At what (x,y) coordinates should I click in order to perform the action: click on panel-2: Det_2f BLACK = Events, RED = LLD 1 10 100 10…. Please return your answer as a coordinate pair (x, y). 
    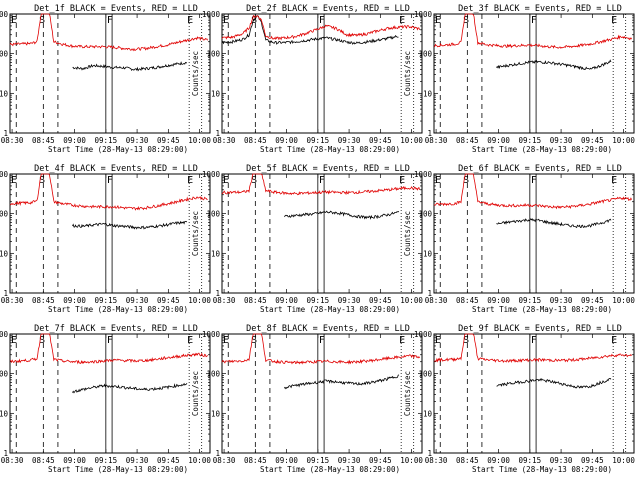
    Looking at the image, I should click on (307, 79).